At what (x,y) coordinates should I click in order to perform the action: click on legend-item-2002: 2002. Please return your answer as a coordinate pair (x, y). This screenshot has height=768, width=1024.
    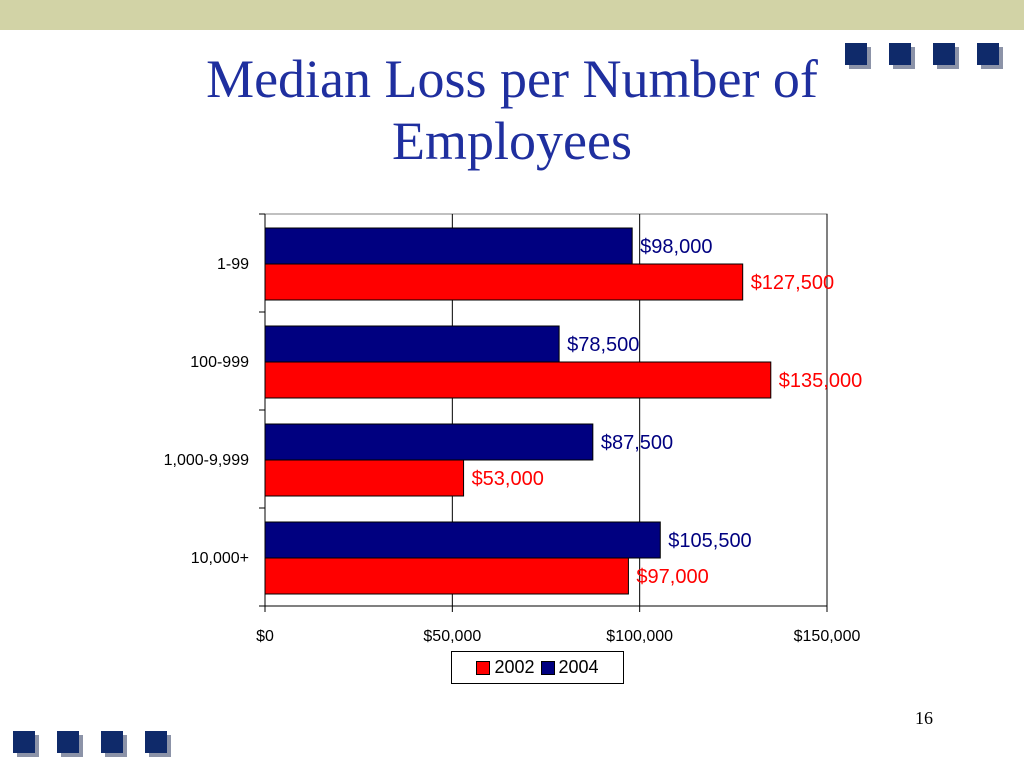
    Looking at the image, I should click on (505, 667).